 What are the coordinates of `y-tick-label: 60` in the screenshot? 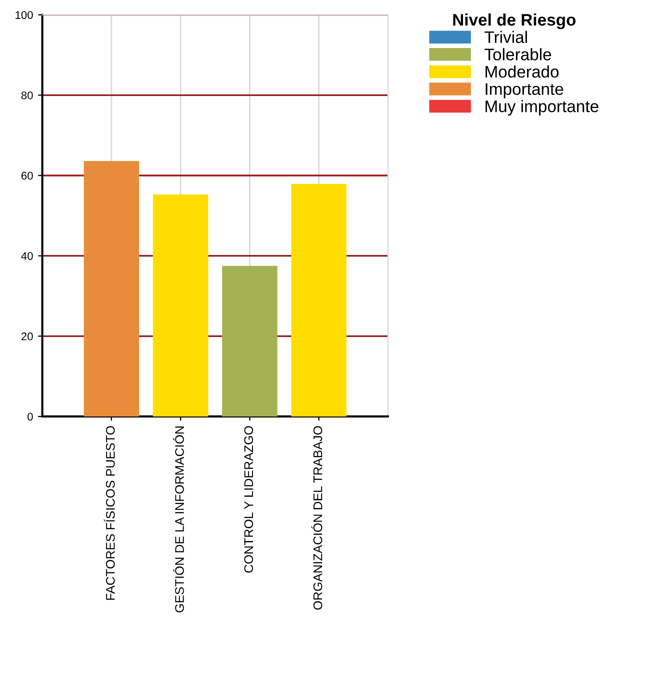 It's located at (27, 176).